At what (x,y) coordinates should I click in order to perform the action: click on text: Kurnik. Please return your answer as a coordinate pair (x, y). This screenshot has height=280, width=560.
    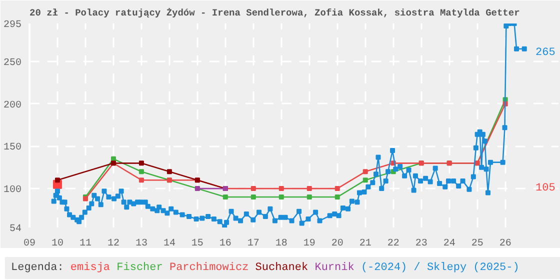
    Looking at the image, I should click on (334, 268).